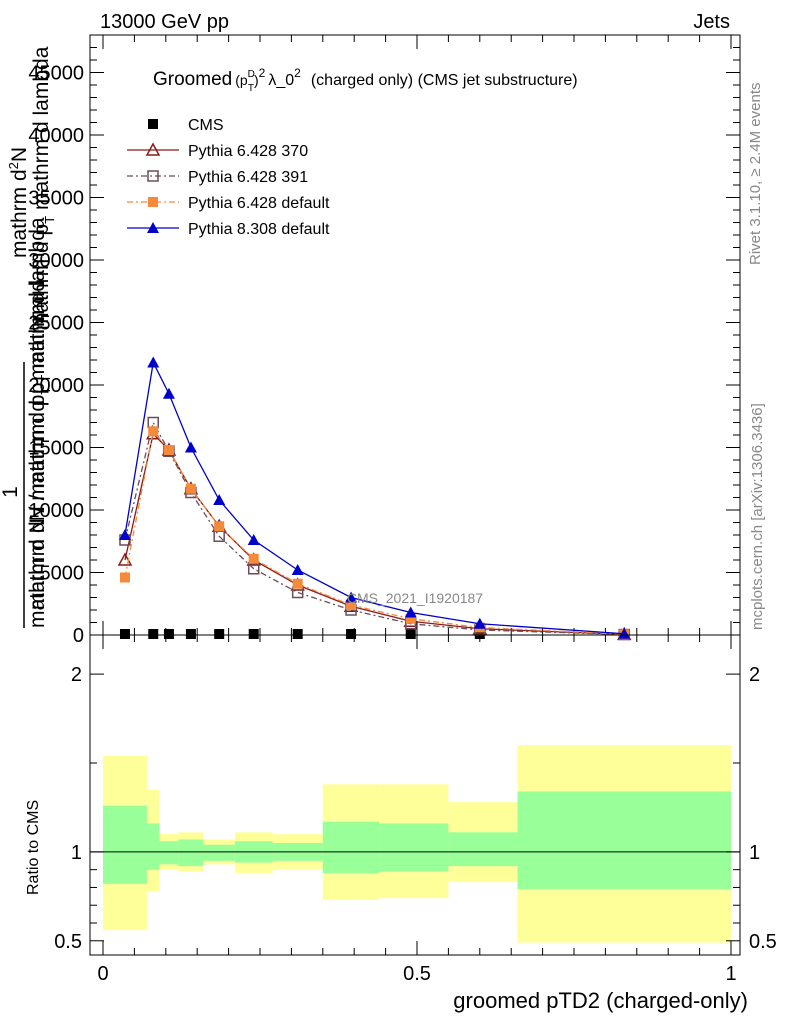 The height and width of the screenshot is (1024, 786). I want to click on ratio-y-label: Ratio to CMS, so click(33, 847).